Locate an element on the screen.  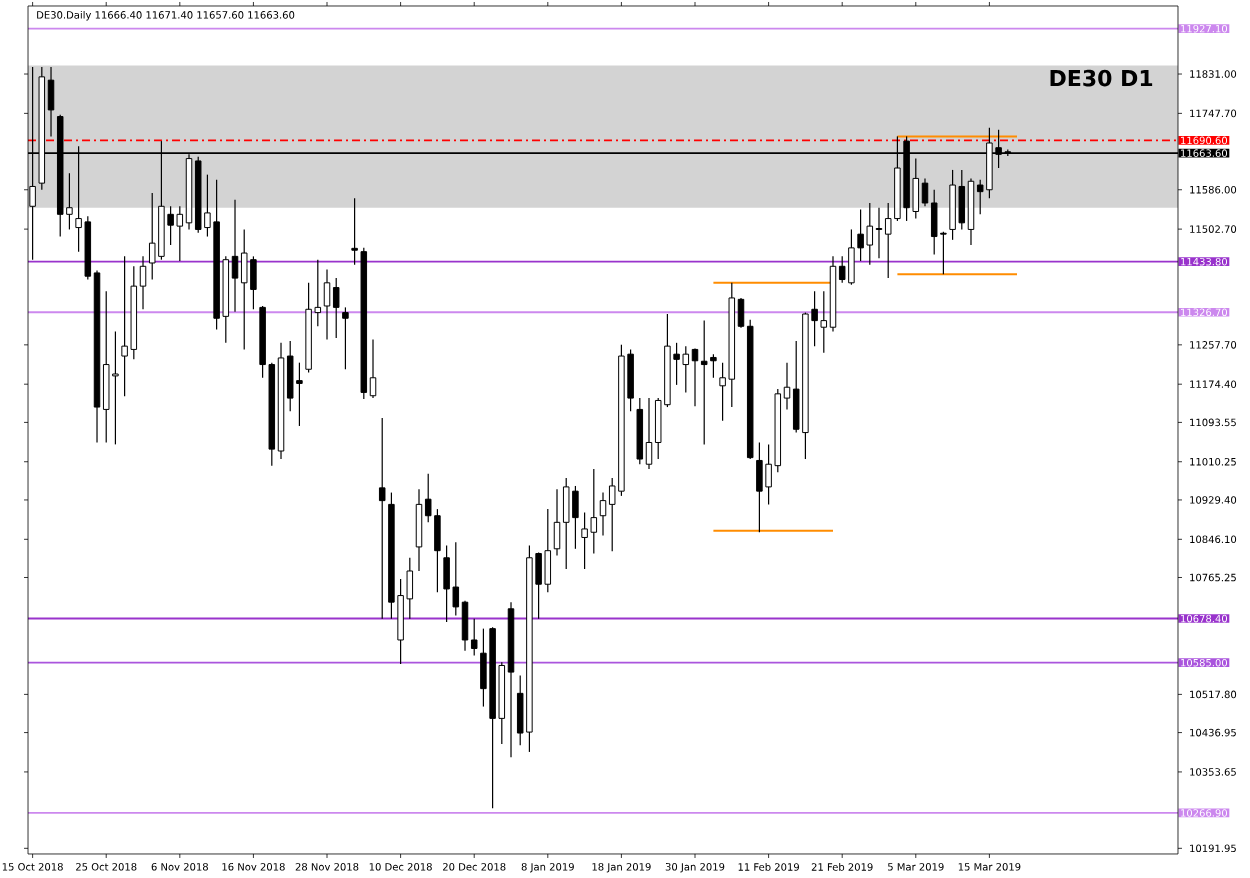
text: DE30 D1 is located at coordinates (1101, 78).